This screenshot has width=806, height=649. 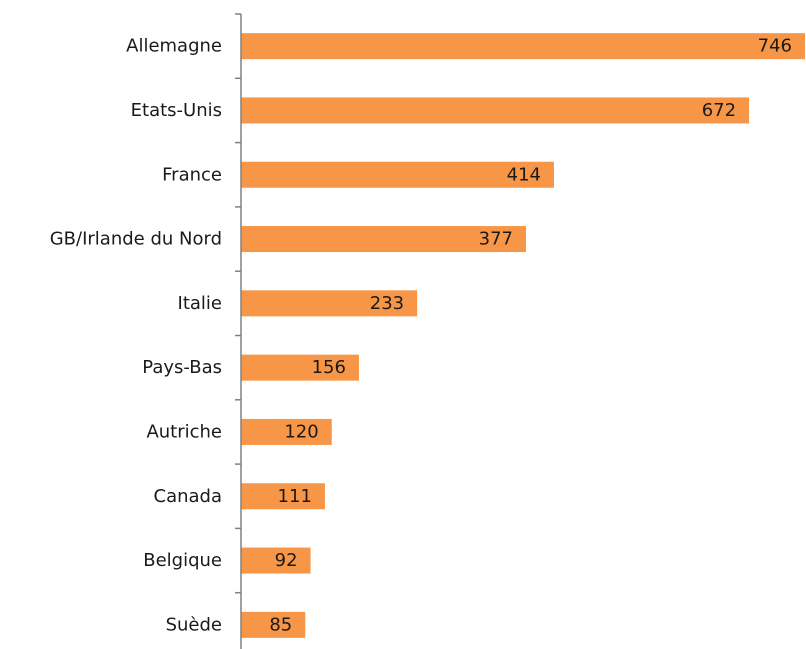 What do you see at coordinates (182, 367) in the screenshot?
I see `category-label: Pays-Bas` at bounding box center [182, 367].